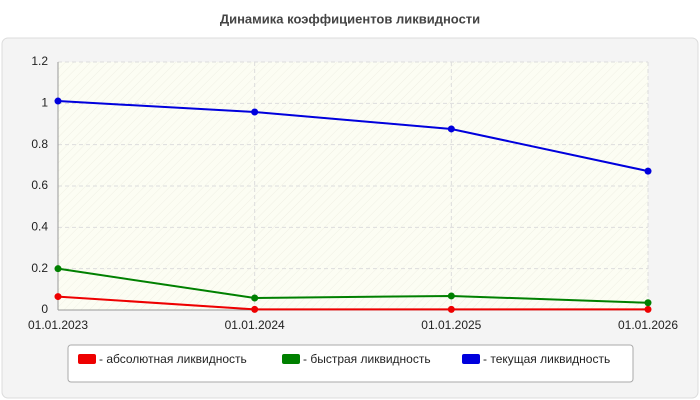  Describe the element at coordinates (255, 325) in the screenshot. I see `x-tick-label: 01.01.2024` at that location.